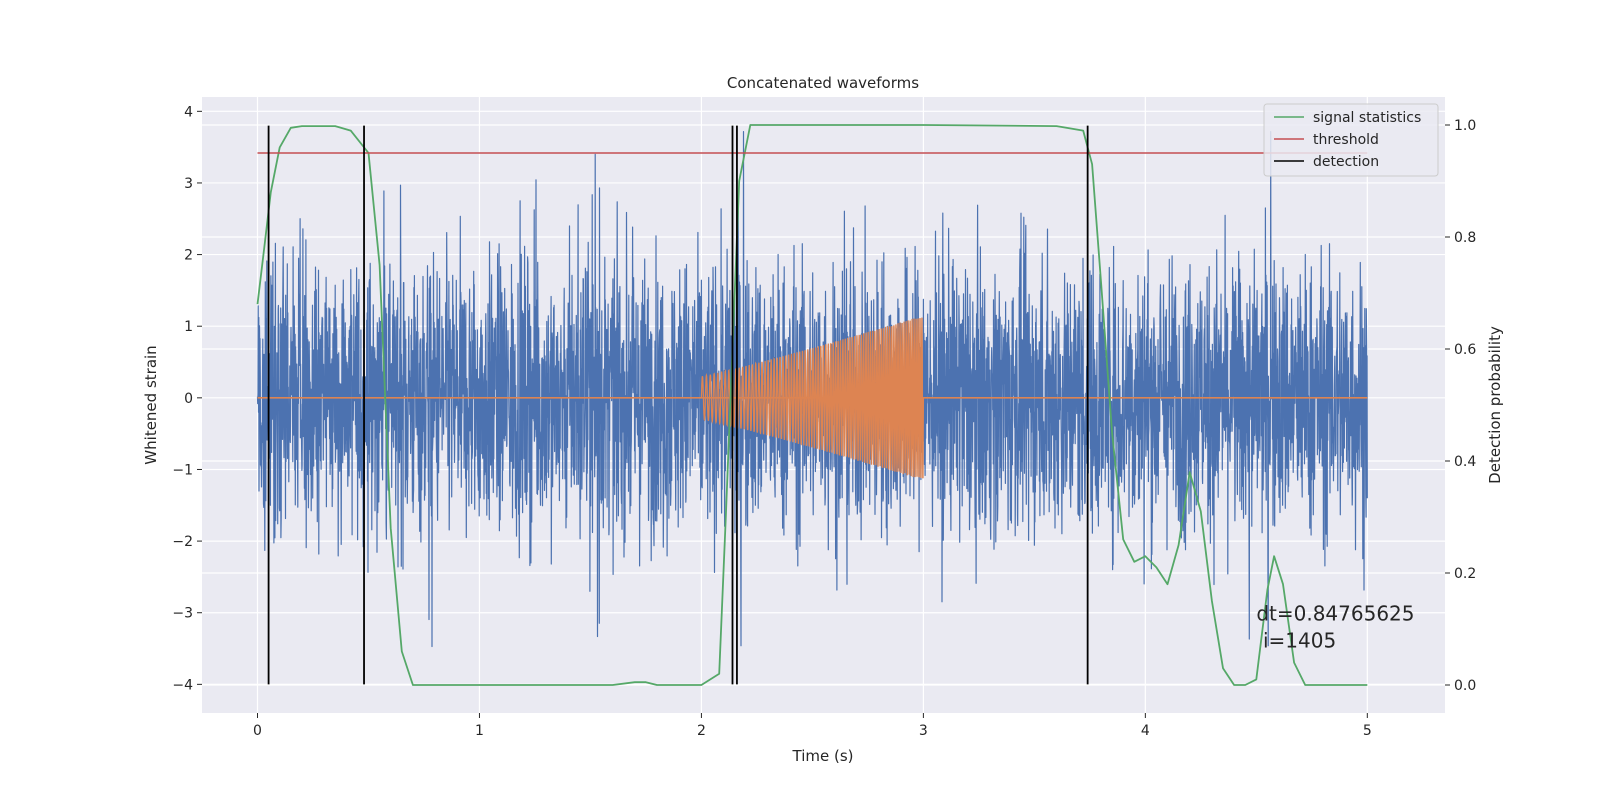 The height and width of the screenshot is (800, 1600). I want to click on legend-label-threshold: threshold, so click(1346, 140).